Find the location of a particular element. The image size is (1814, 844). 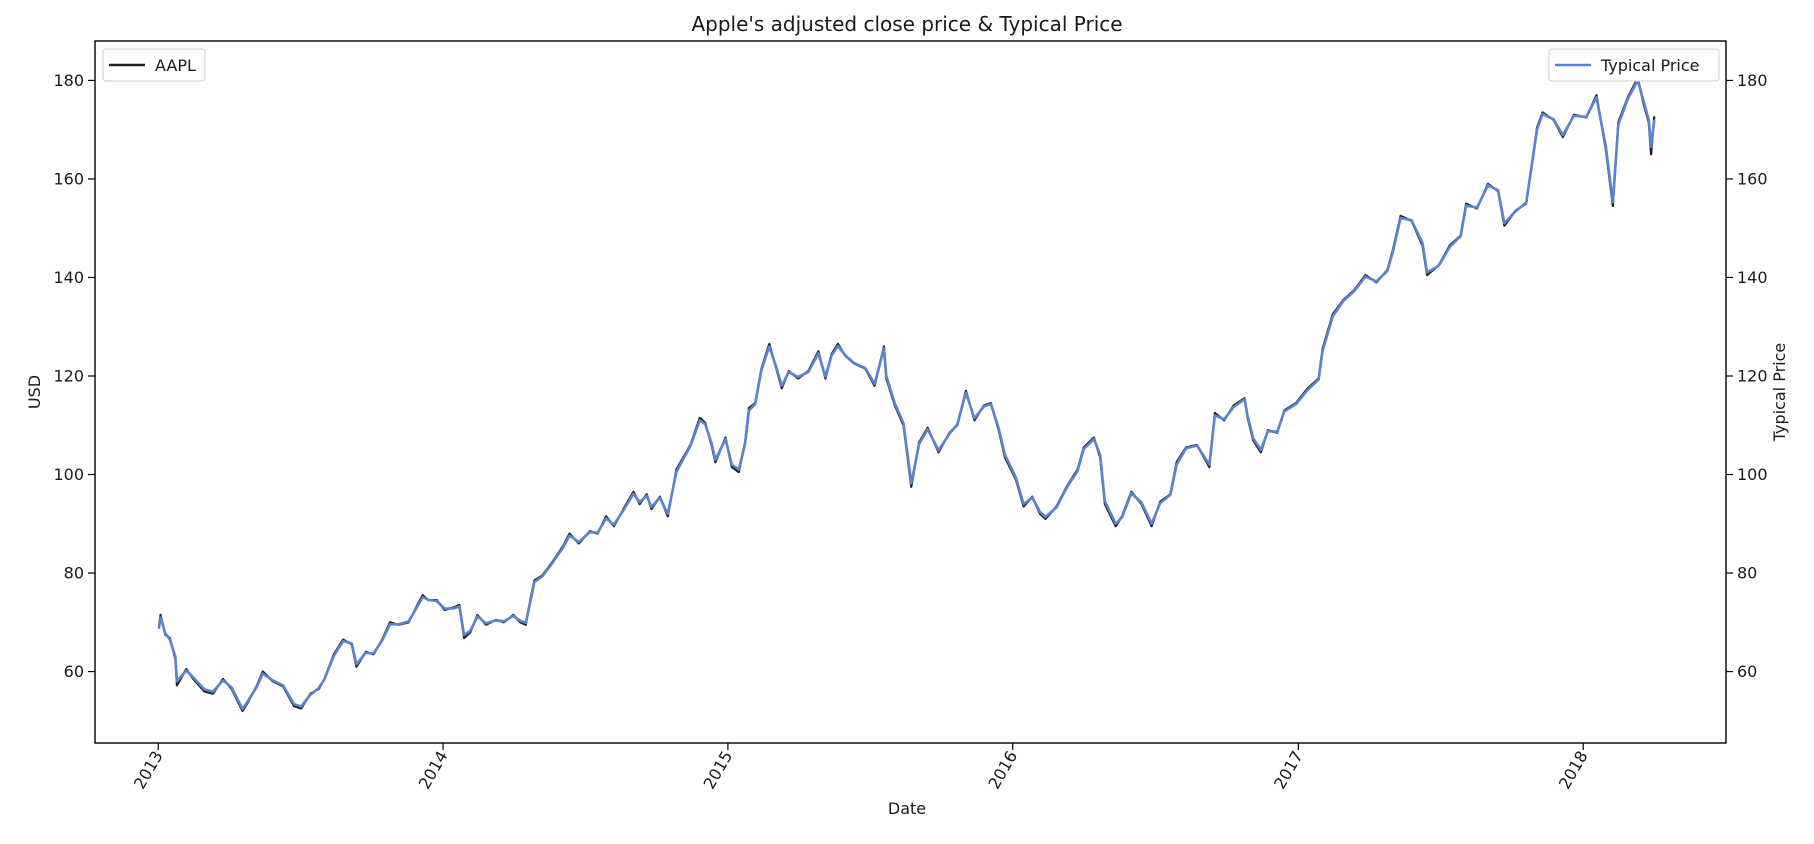

y-axis-left: 60 80 100 120 140 160 180 is located at coordinates (74, 376).